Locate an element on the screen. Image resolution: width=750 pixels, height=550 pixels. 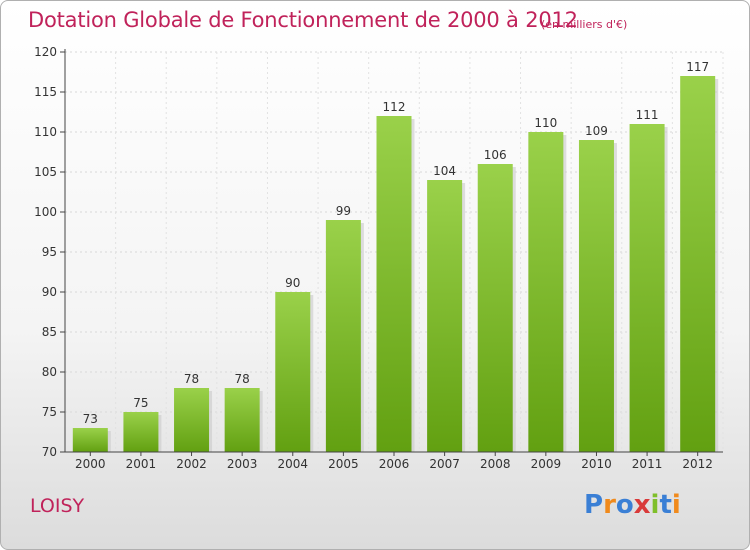
x-tick-label: 2007 is located at coordinates (444, 464).